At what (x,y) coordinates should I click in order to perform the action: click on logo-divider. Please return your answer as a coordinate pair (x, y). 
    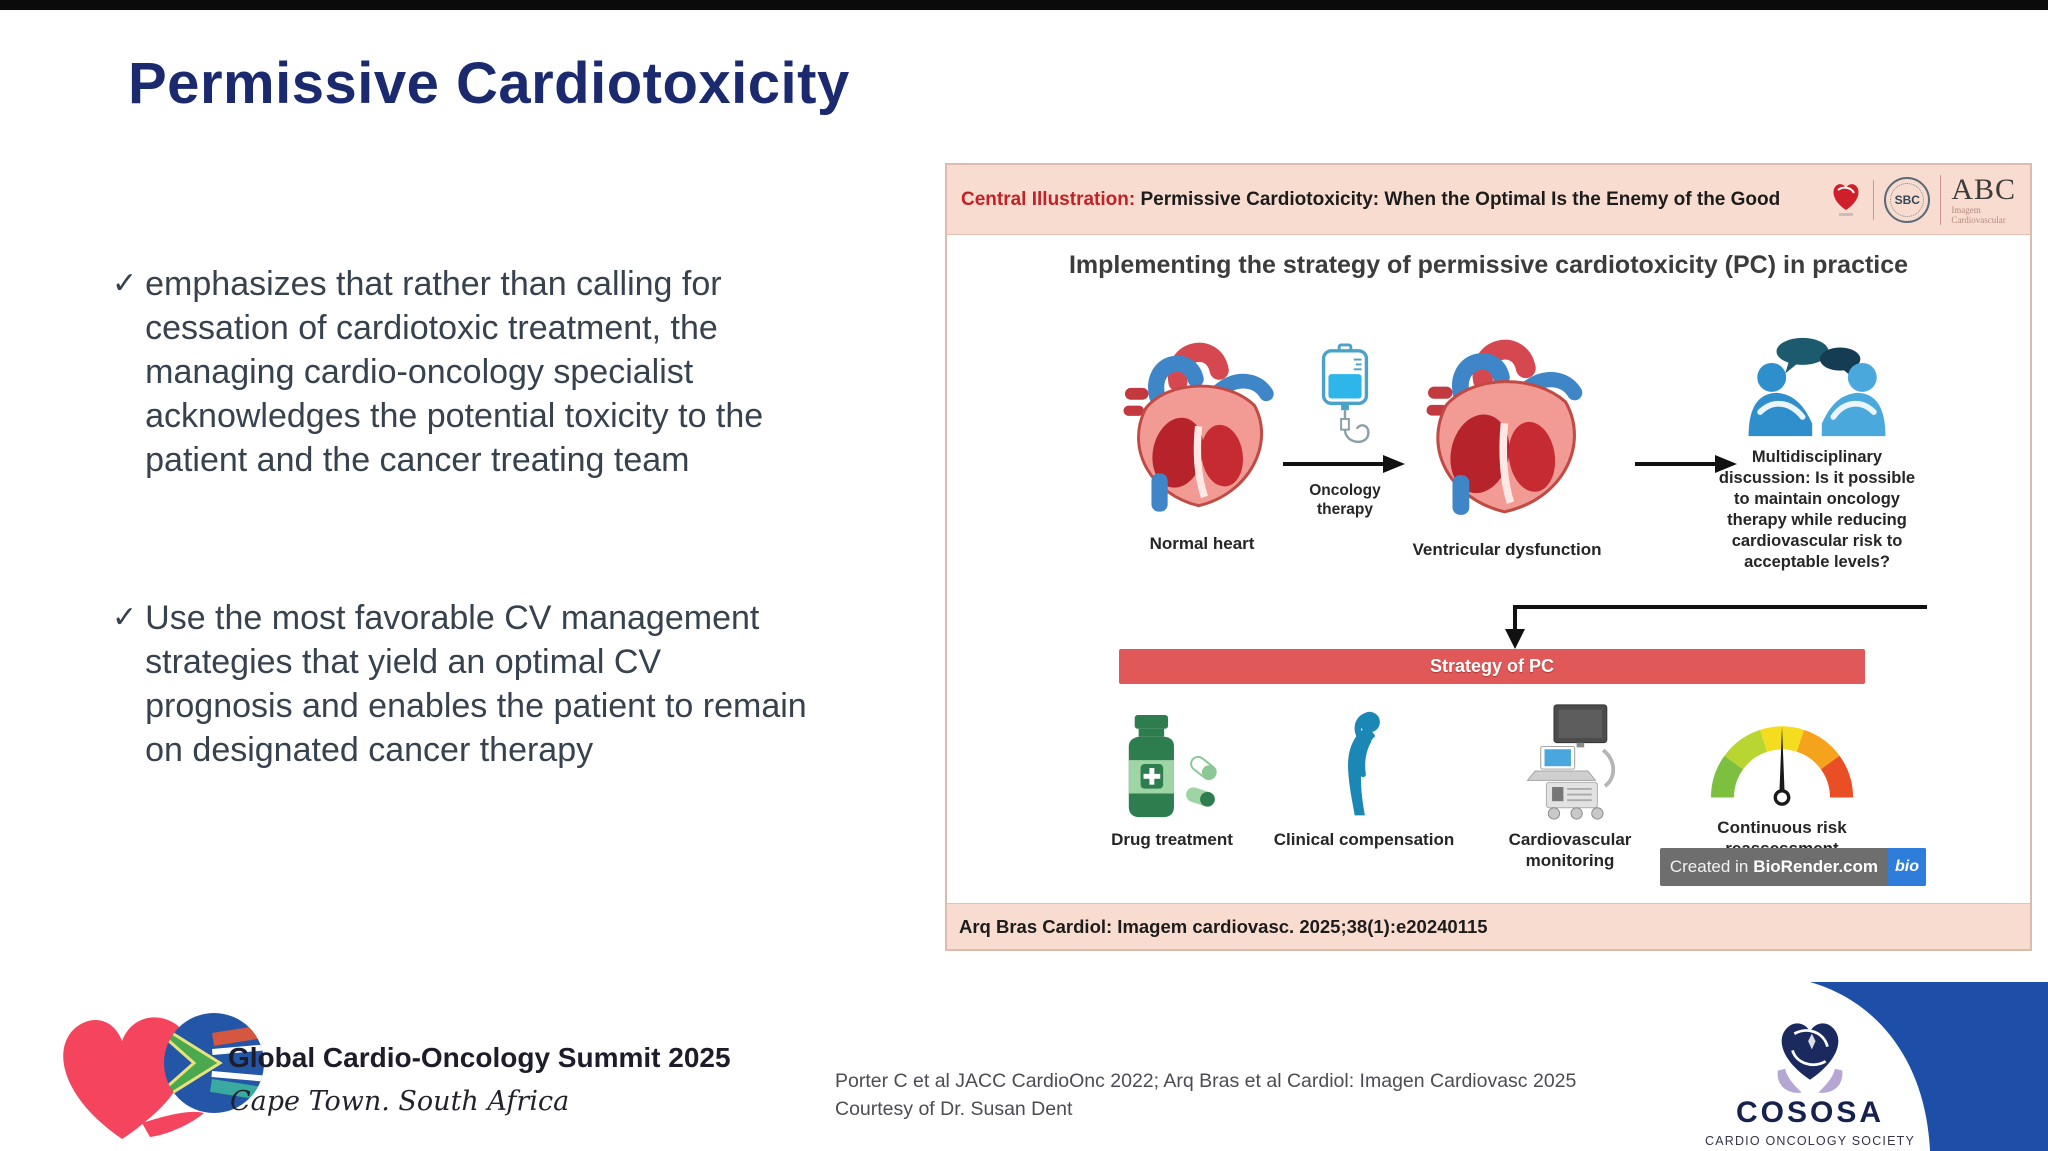
    Looking at the image, I should click on (1874, 199).